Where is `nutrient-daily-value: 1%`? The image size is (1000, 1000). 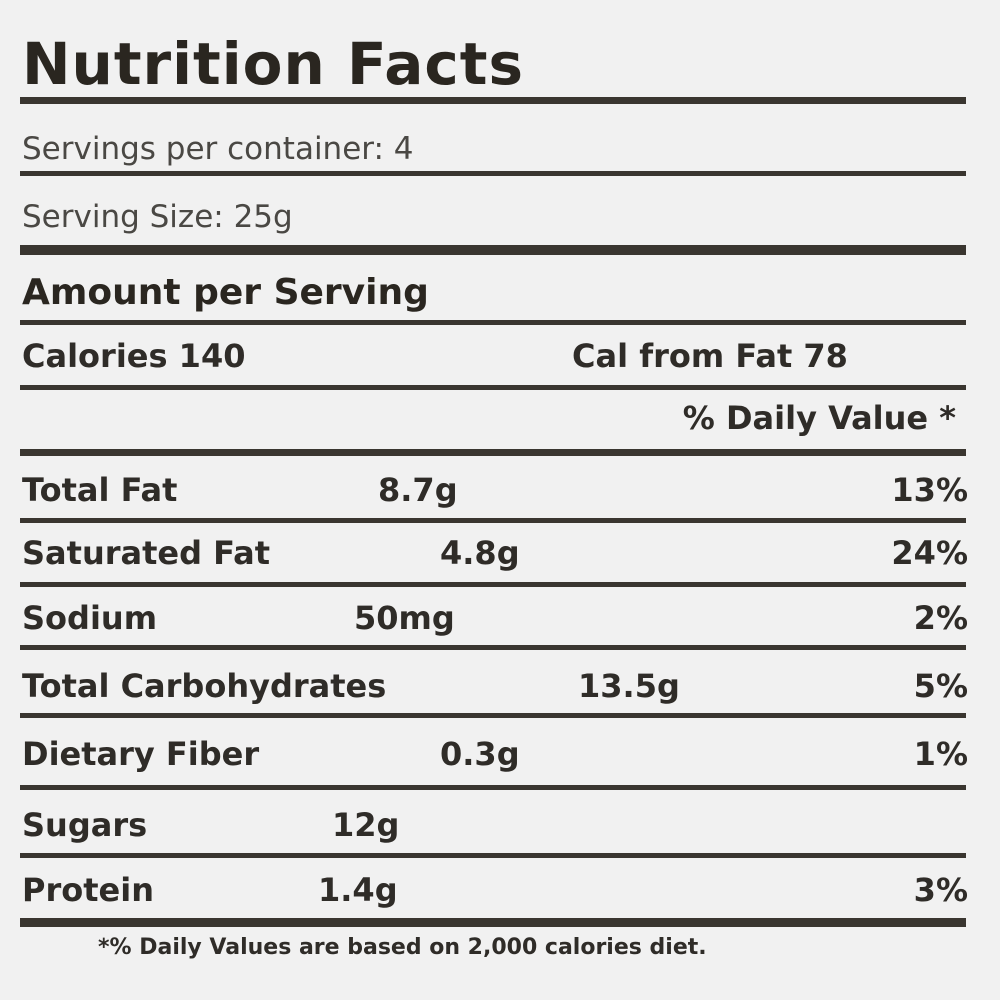 nutrient-daily-value: 1% is located at coordinates (940, 754).